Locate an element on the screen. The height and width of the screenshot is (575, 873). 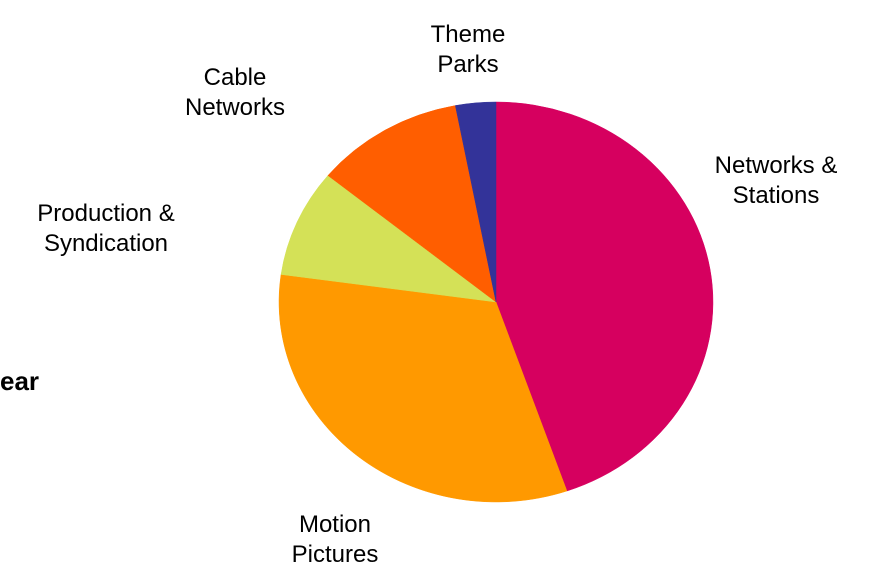
slice-label-line: Theme is located at coordinates (468, 34).